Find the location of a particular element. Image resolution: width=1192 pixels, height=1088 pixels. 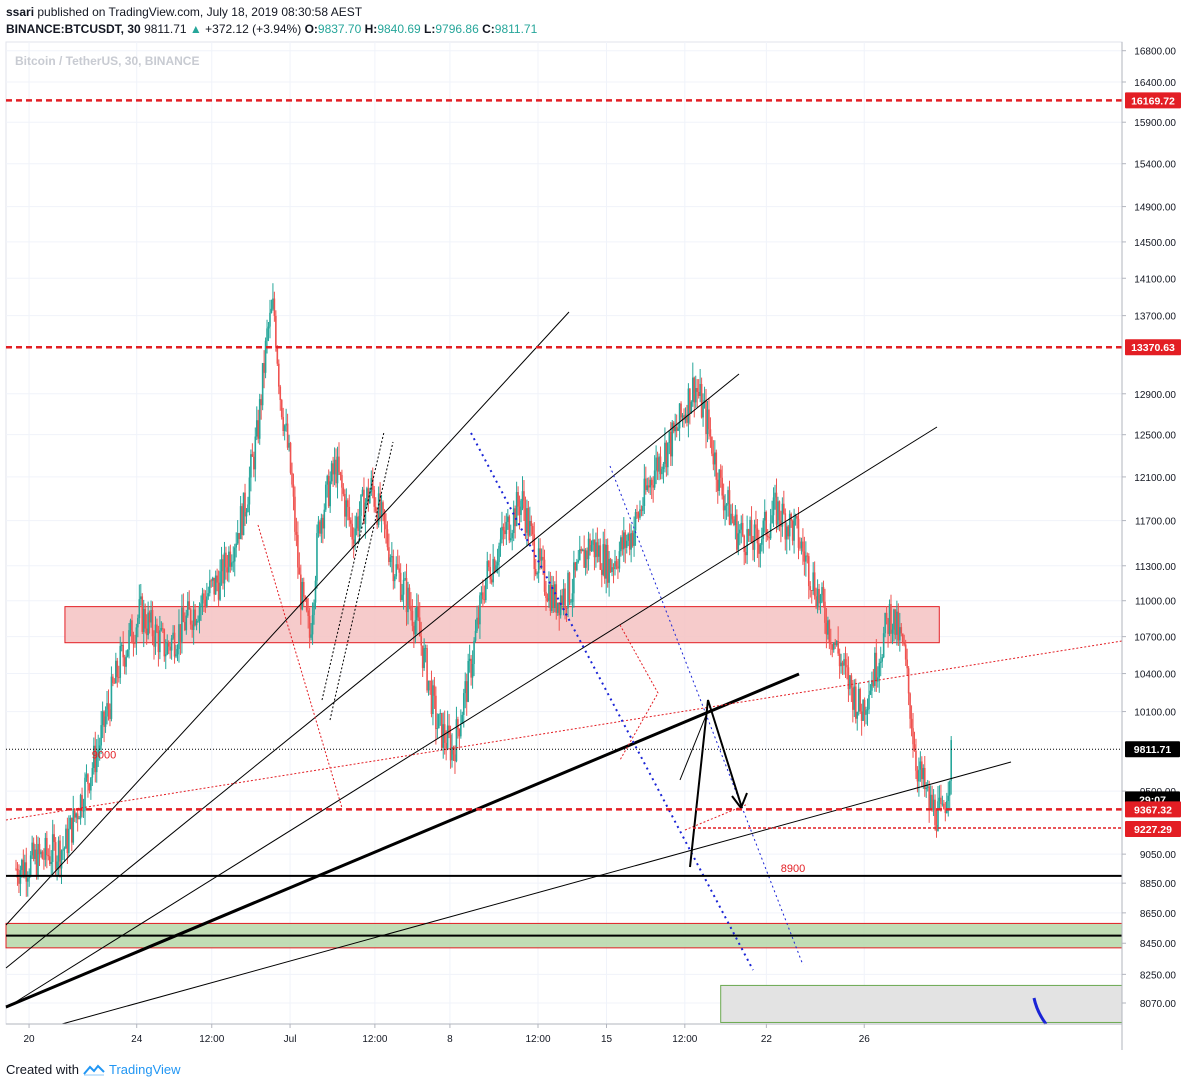

tradingview-brand: TradingView is located at coordinates (144, 1069).